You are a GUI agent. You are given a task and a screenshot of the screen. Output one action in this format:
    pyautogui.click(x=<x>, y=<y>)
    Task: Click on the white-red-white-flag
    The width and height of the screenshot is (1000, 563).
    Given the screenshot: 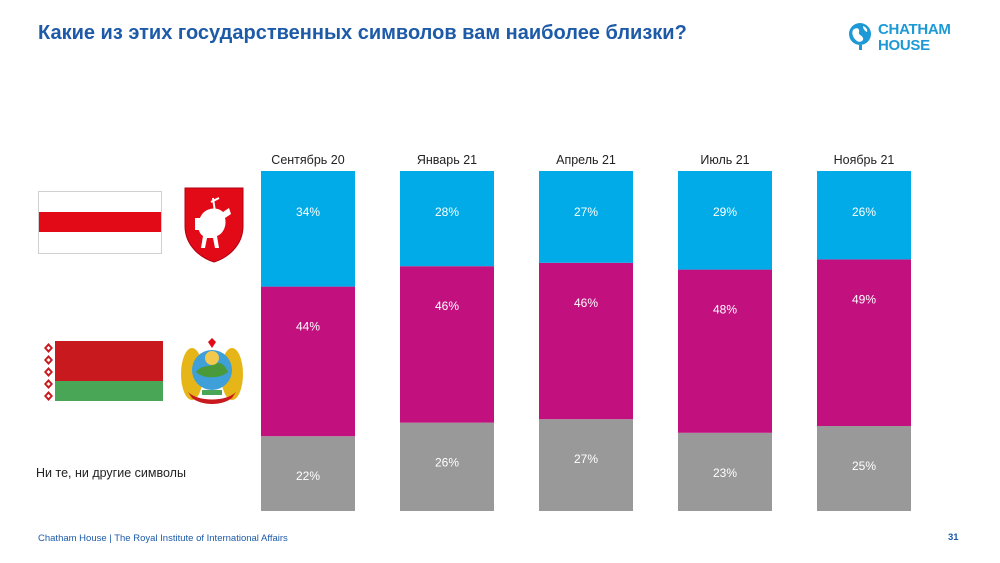 What is the action you would take?
    pyautogui.click(x=100, y=222)
    